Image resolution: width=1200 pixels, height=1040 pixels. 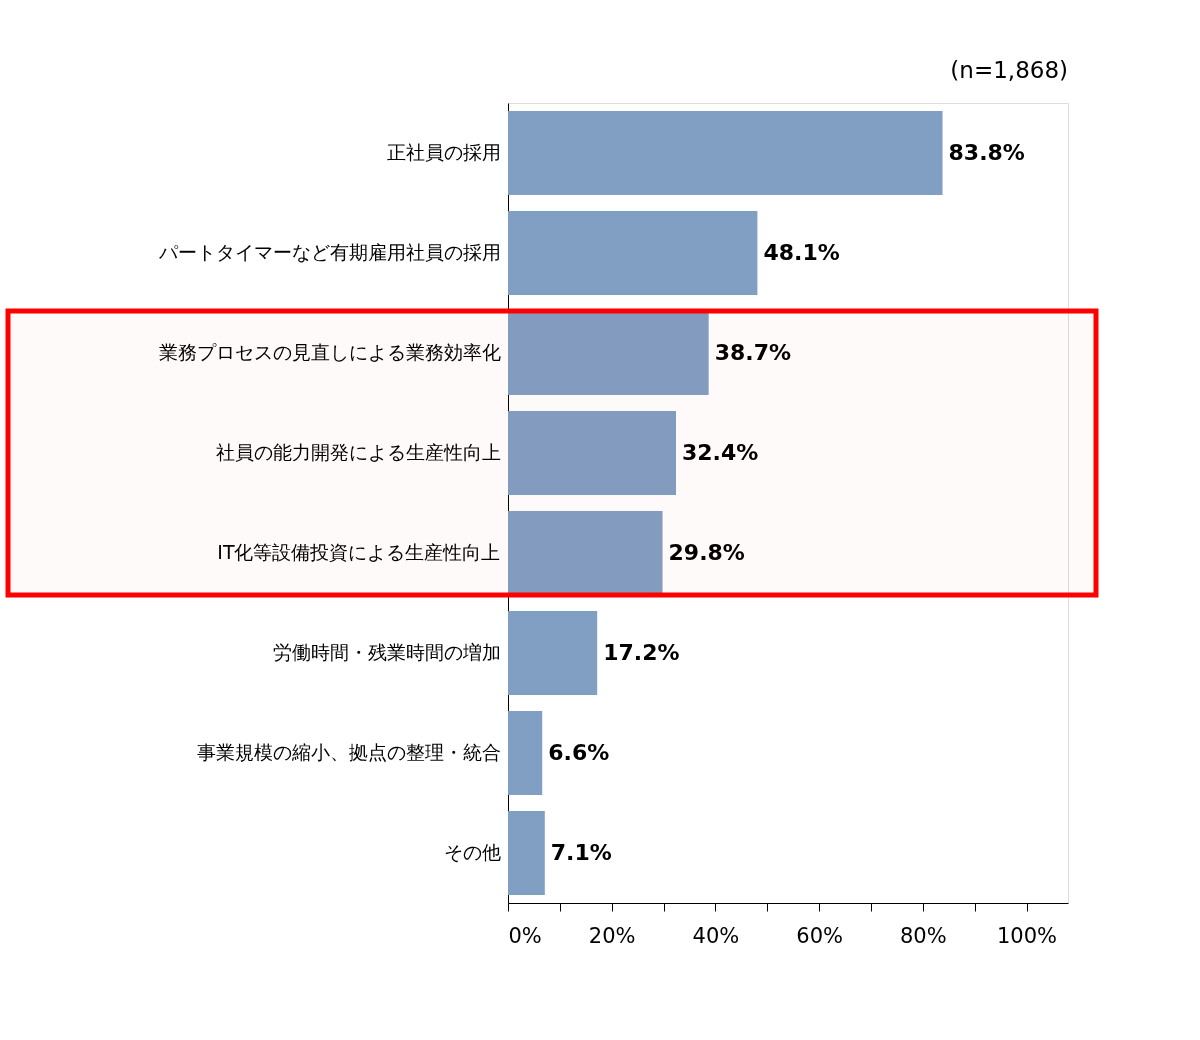 I want to click on data-label: 6.6%, so click(x=579, y=752).